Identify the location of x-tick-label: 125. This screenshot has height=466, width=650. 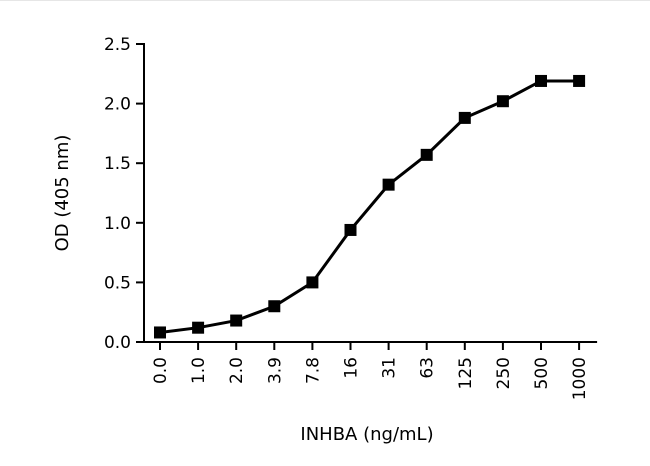
(466, 373).